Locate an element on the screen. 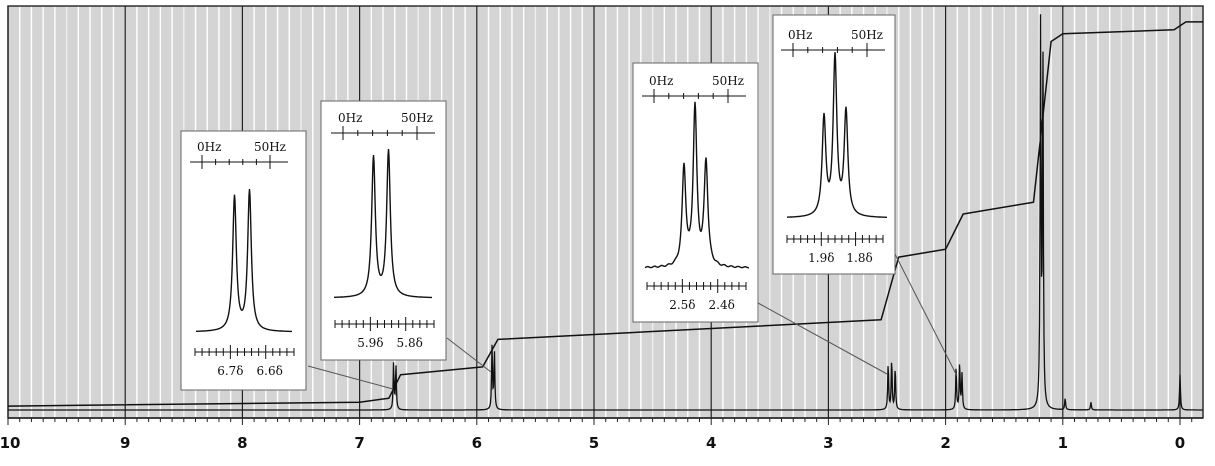 Image resolution: width=1215 pixels, height=466 pixels. inset-delta-left-label: 1.9δ is located at coordinates (821, 258).